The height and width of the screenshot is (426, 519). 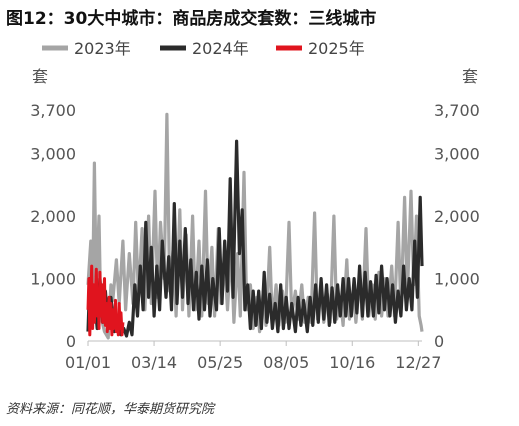 I want to click on y-tick-left: 3,000, so click(x=53, y=154).